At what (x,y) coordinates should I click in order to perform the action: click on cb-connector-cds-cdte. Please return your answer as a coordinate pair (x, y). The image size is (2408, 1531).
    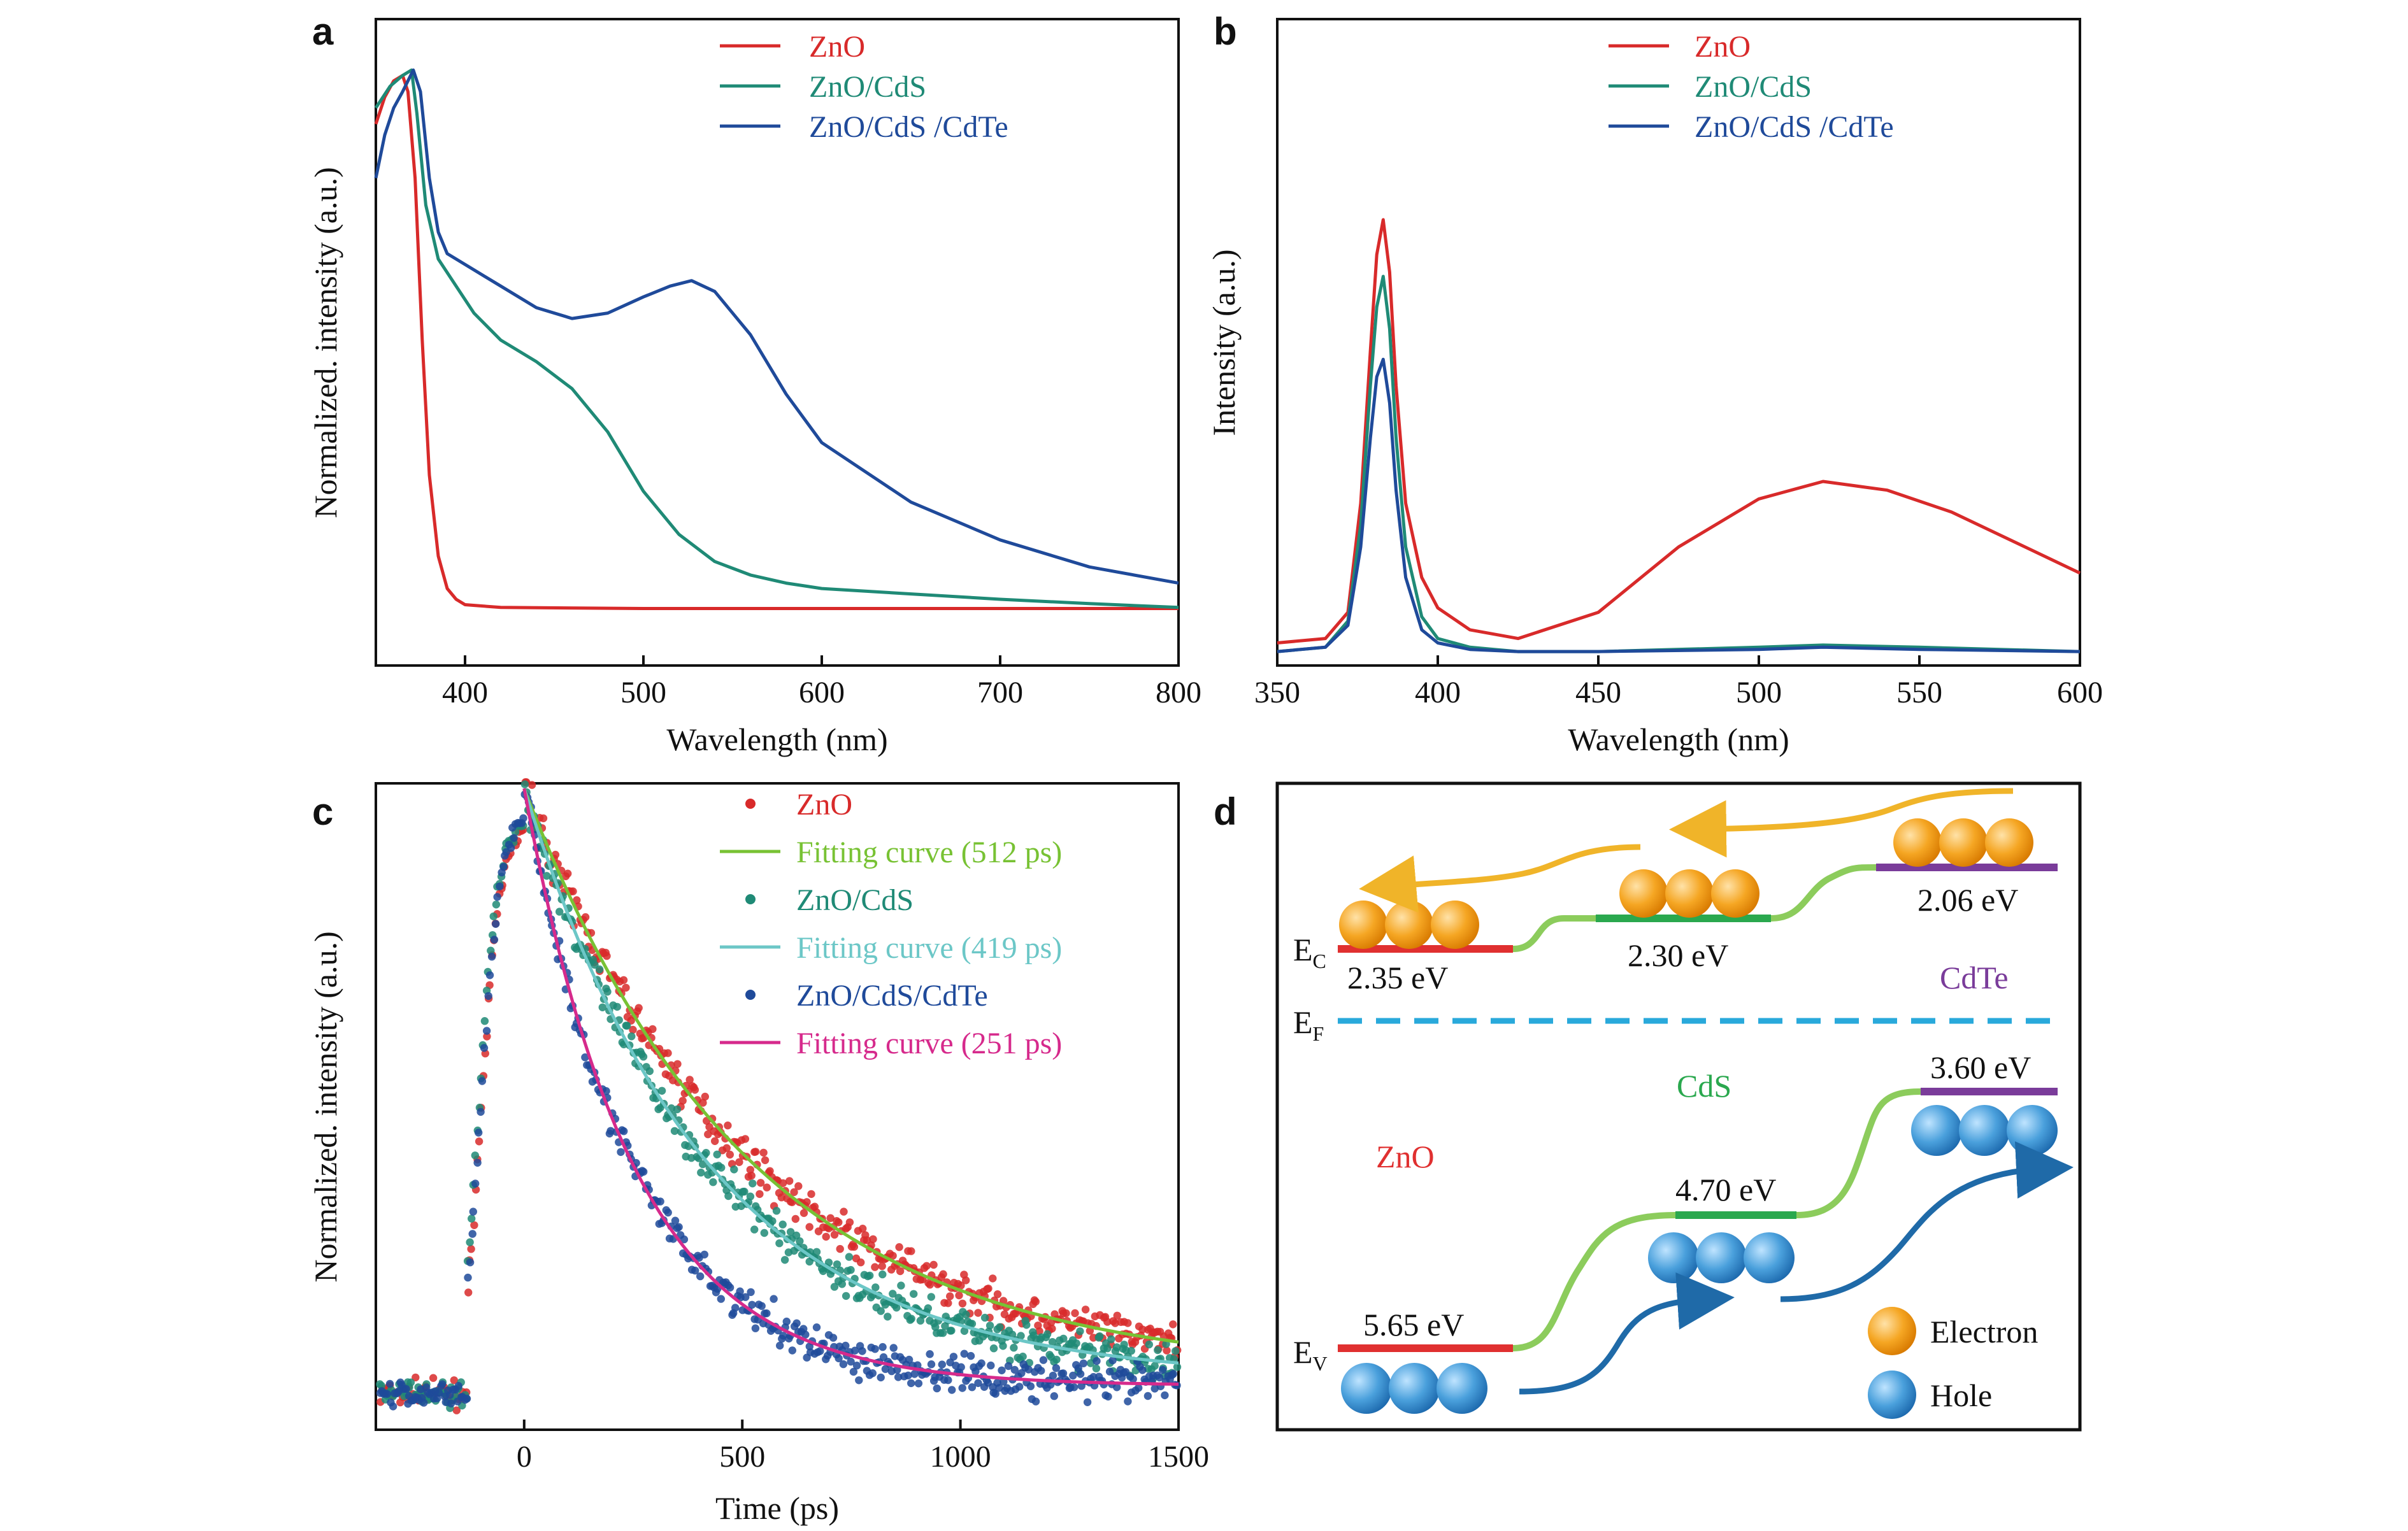
    Looking at the image, I should click on (1823, 893).